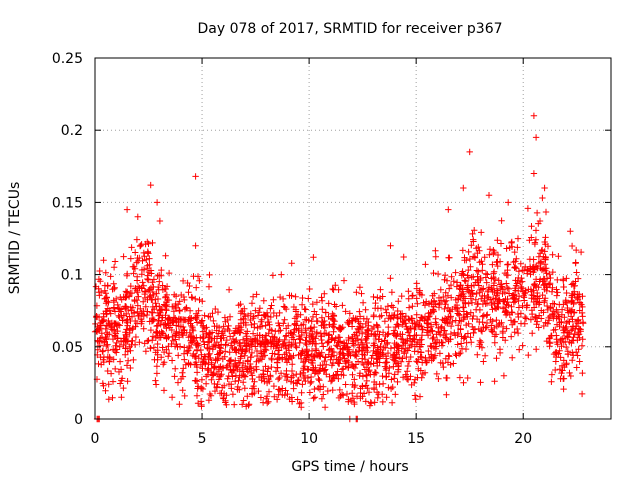 The height and width of the screenshot is (480, 640). Describe the element at coordinates (67, 59) in the screenshot. I see `y-tick-label: 0.25` at that location.